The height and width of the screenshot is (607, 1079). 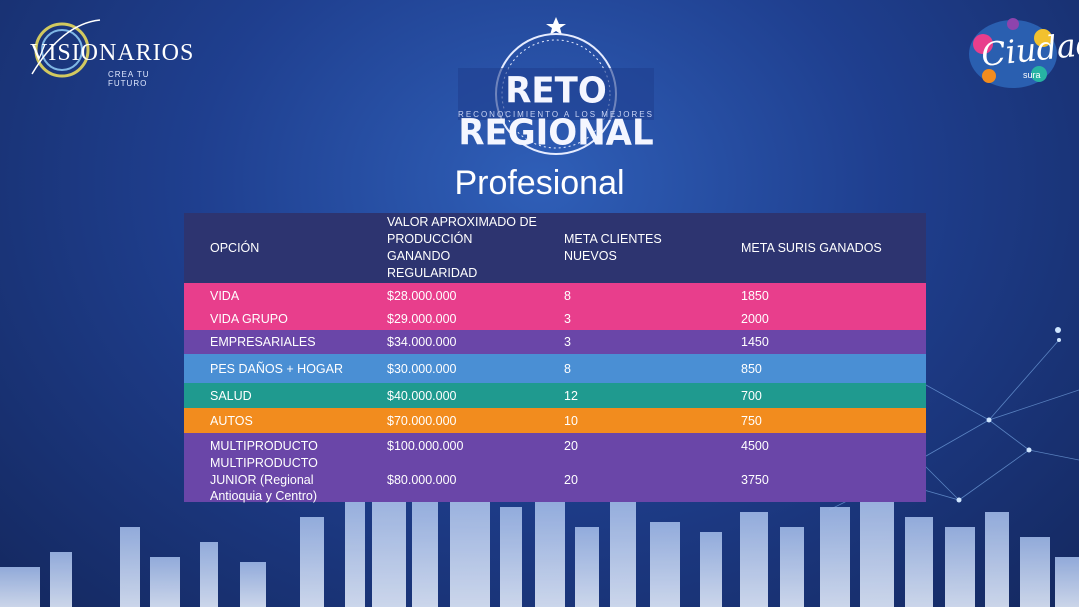 I want to click on page-title: Profesional, so click(x=539, y=183).